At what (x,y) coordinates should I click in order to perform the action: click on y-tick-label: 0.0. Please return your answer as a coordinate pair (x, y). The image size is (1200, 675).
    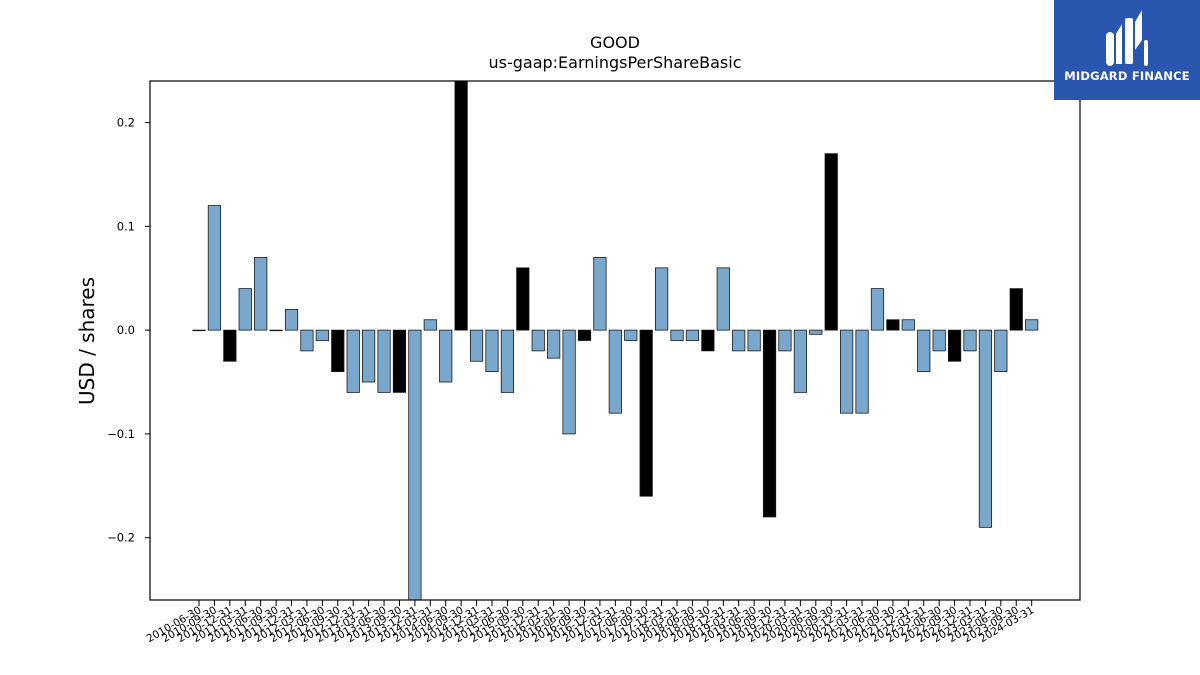
    Looking at the image, I should click on (126, 330).